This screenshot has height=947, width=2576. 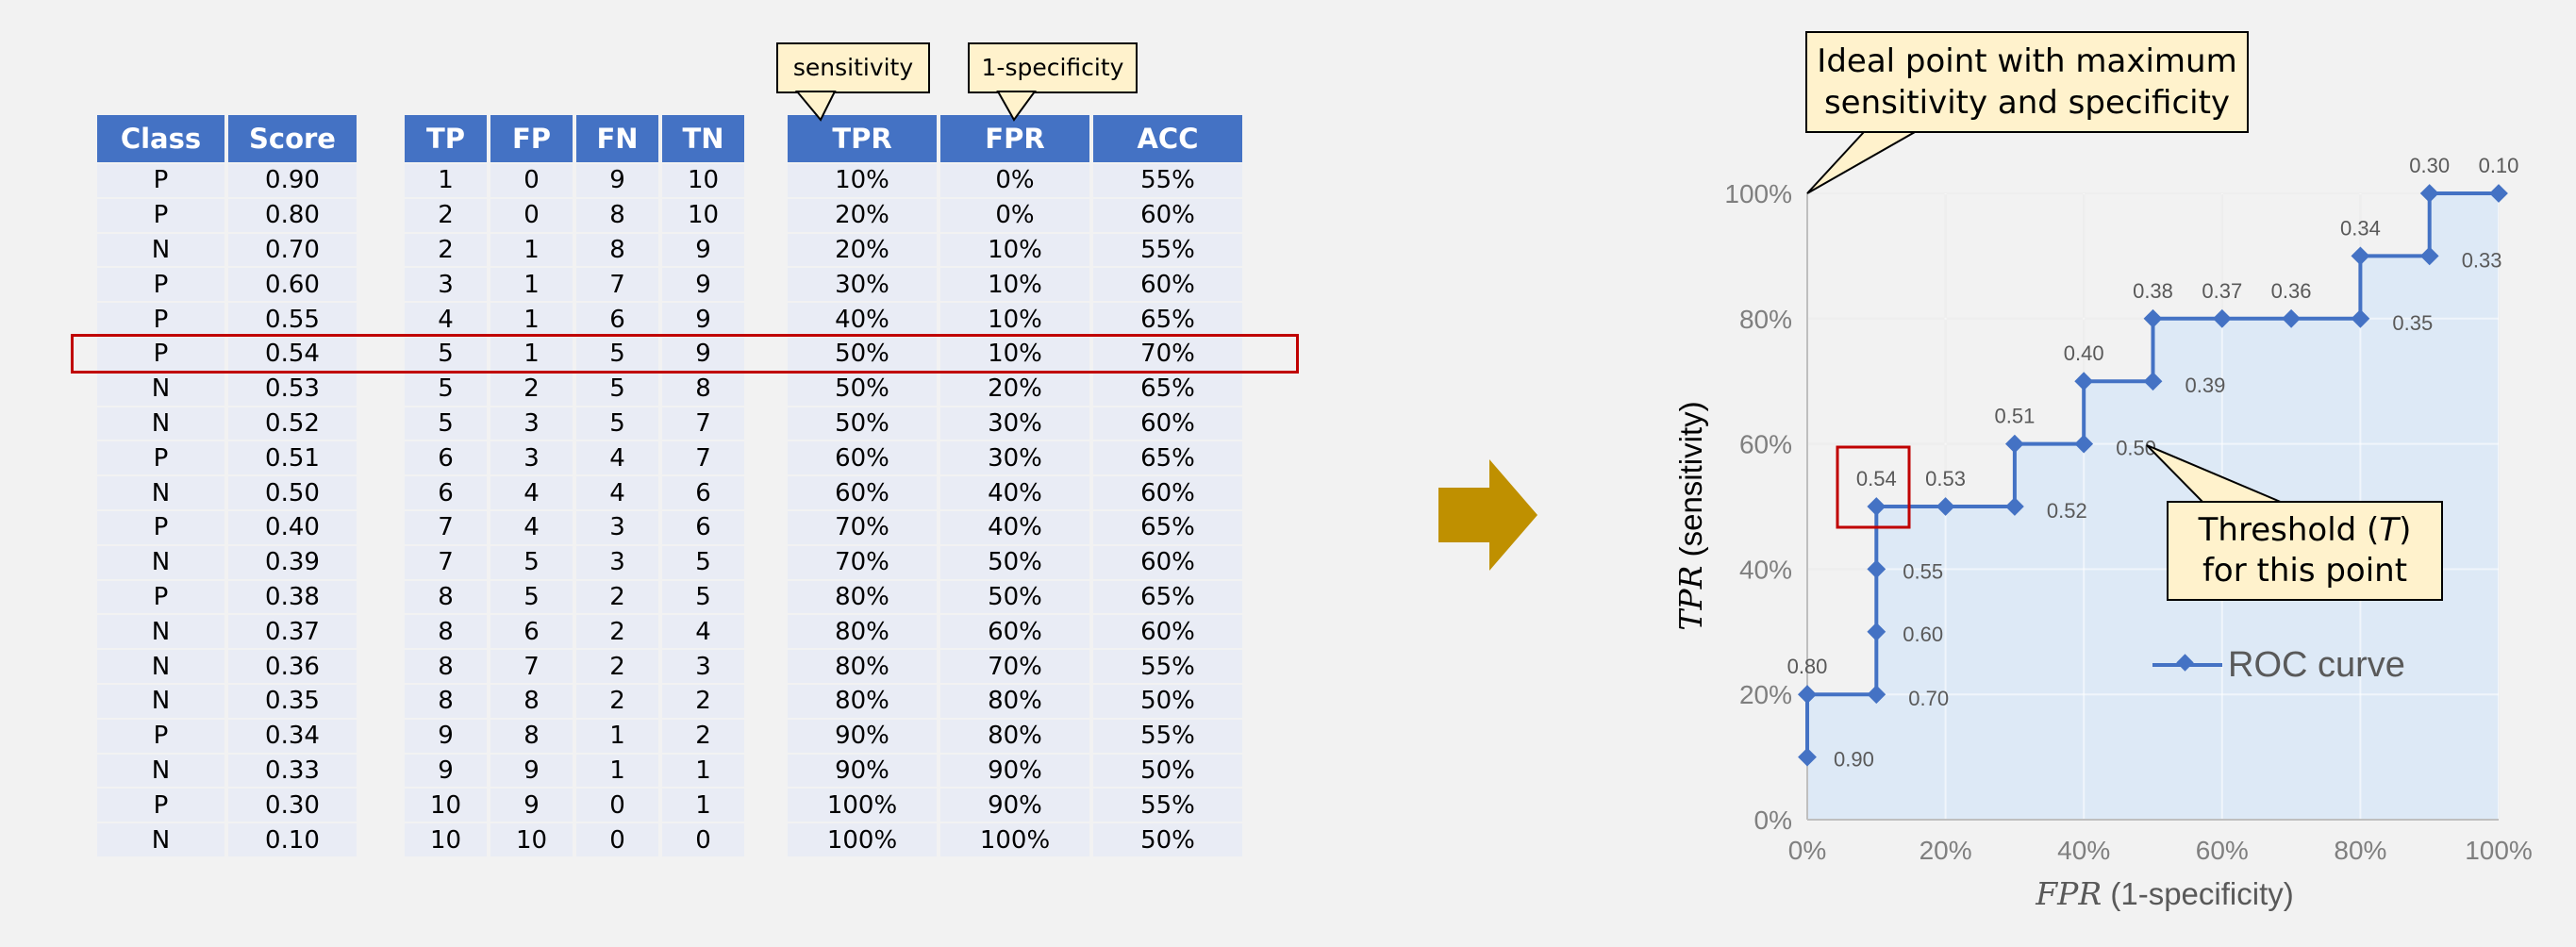 I want to click on roc-point-label: 0.39, so click(x=2205, y=385).